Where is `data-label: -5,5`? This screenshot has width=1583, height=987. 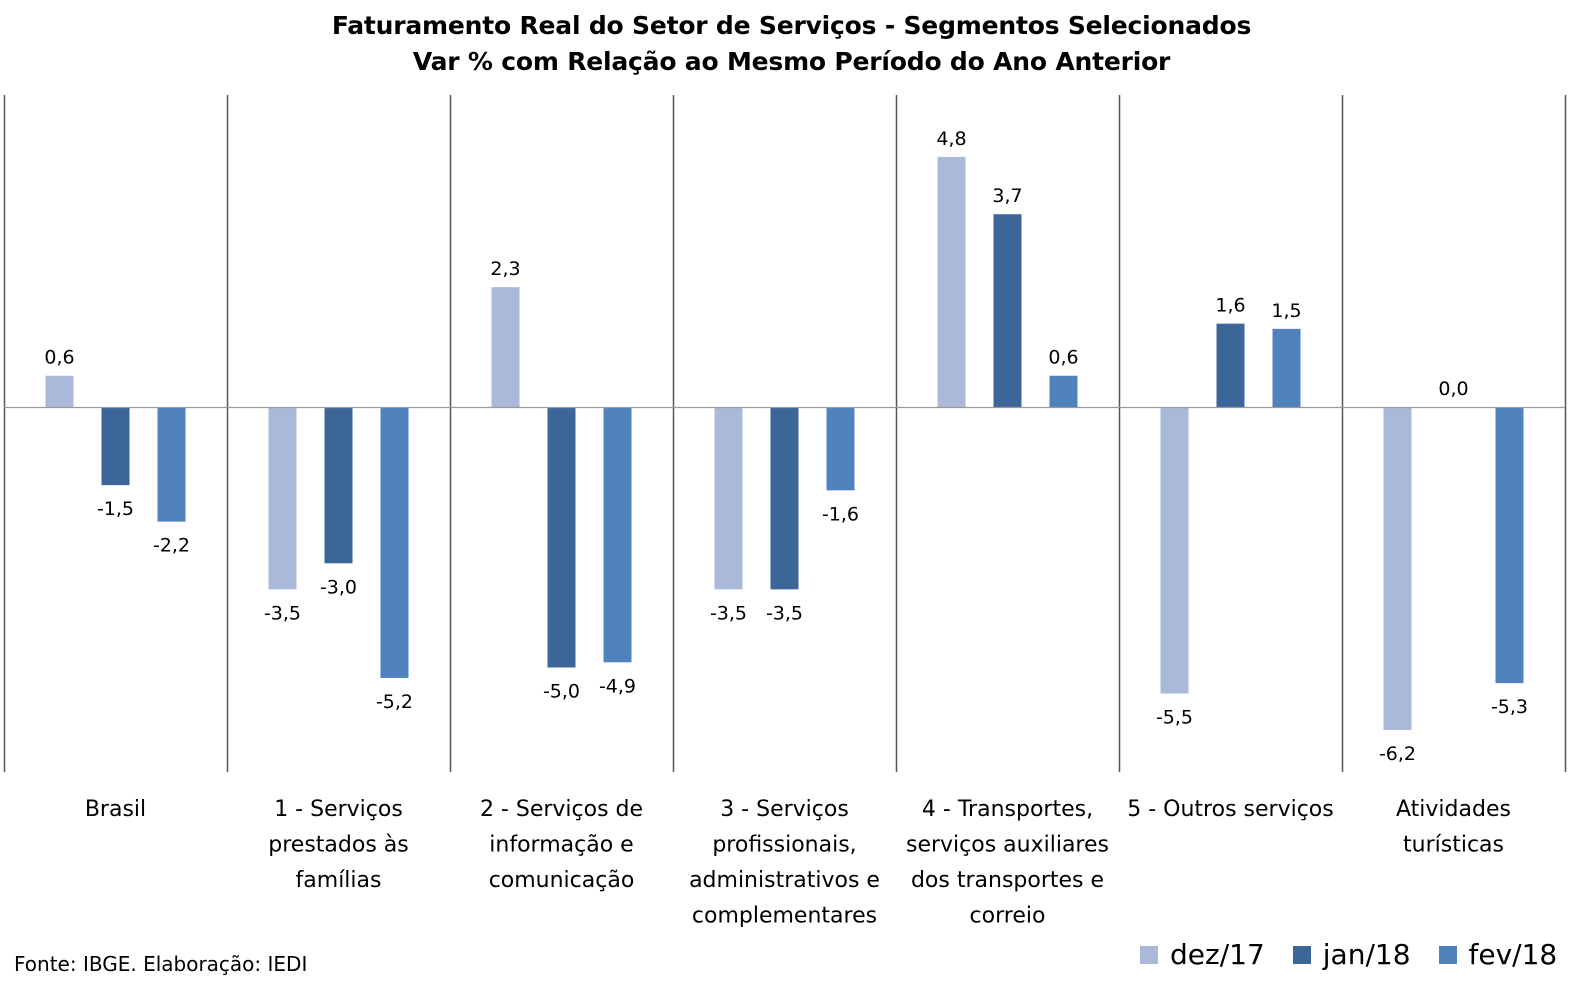 data-label: -5,5 is located at coordinates (1174, 718).